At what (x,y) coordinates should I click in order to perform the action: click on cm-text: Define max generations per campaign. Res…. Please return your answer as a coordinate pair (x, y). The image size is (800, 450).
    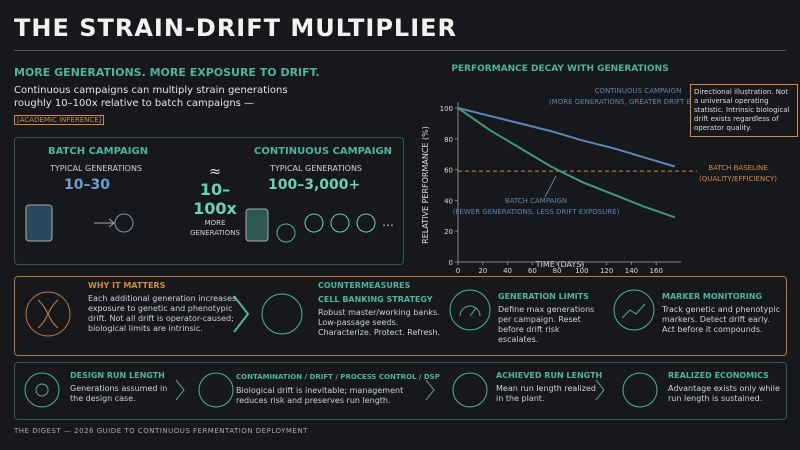
    Looking at the image, I should click on (546, 324).